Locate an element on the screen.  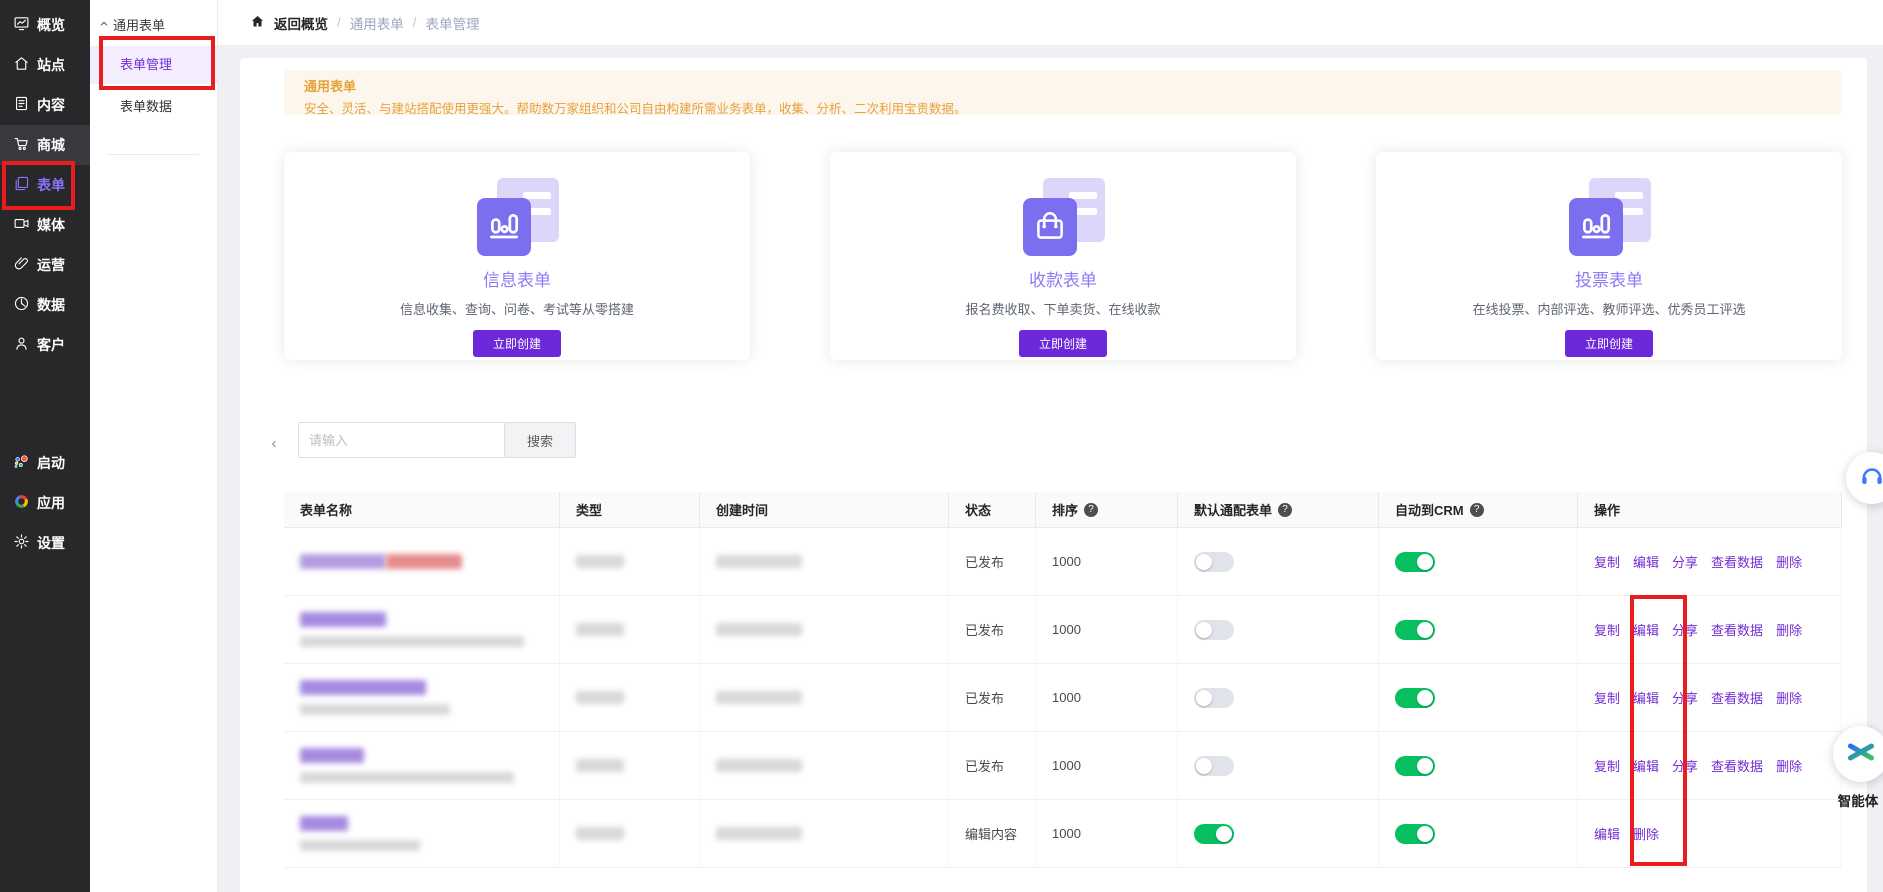
sidebar-item-apps: 应用 is located at coordinates (45, 503).